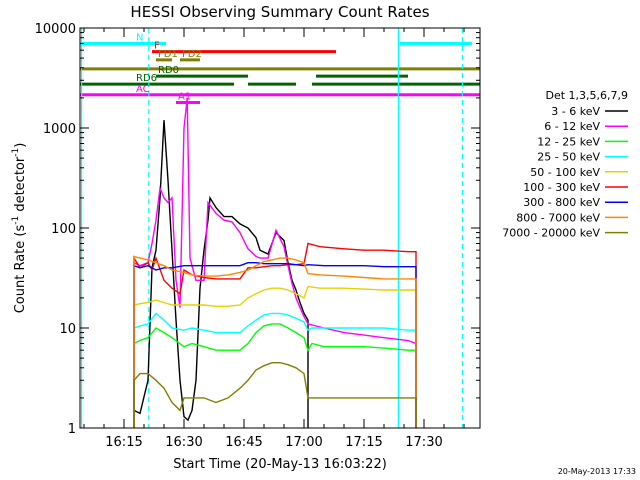 This screenshot has height=480, width=640. What do you see at coordinates (561, 187) in the screenshot?
I see `legend-entry-label: 100 - 300 keV` at bounding box center [561, 187].